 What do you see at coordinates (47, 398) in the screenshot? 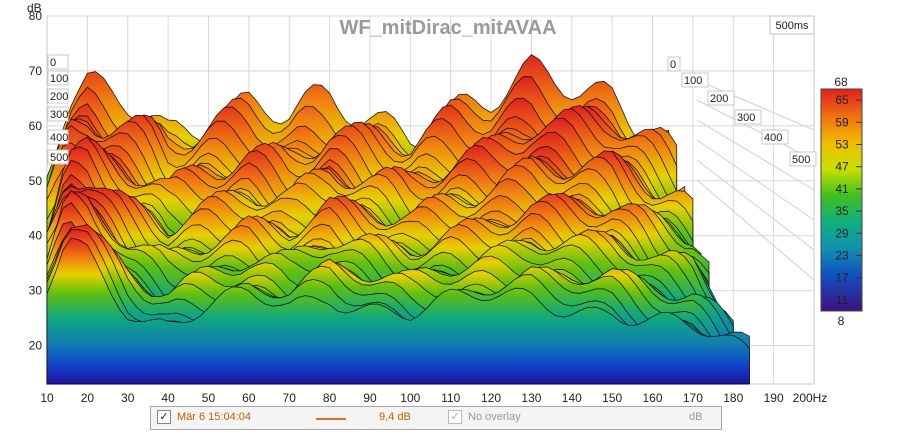
I see `x-tick-label: 10` at bounding box center [47, 398].